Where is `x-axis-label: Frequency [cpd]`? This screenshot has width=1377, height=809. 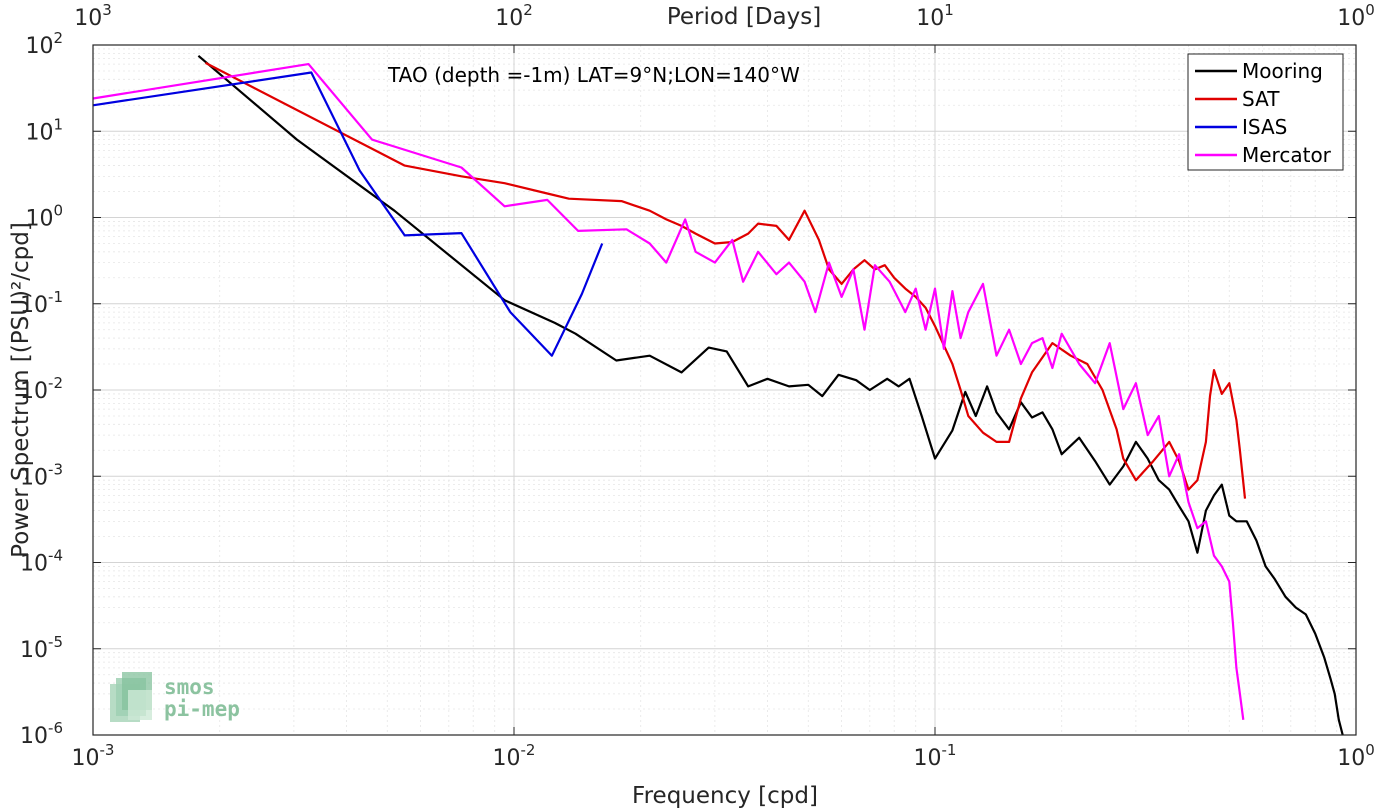
x-axis-label: Frequency [cpd] is located at coordinates (725, 796).